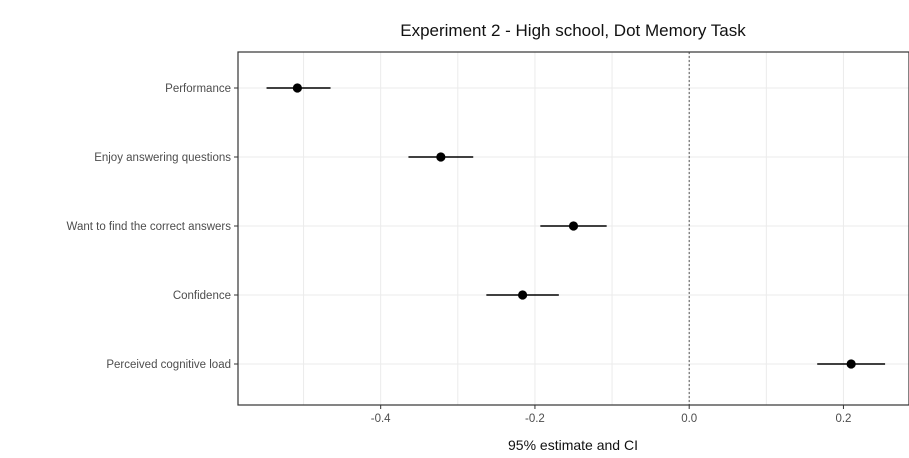 The width and height of the screenshot is (909, 458). I want to click on category-label: Want to find the correct answers, so click(149, 227).